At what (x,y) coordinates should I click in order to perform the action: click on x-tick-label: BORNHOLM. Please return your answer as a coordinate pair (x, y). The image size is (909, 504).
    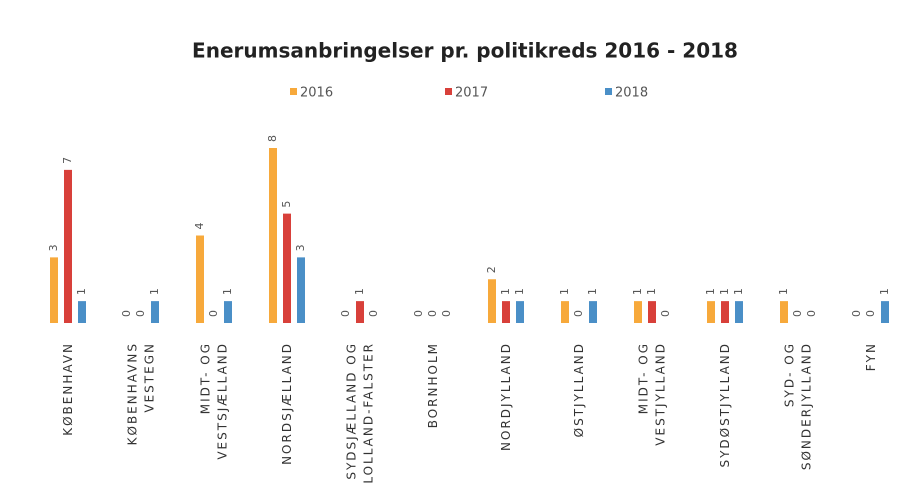
    Looking at the image, I should click on (433, 385).